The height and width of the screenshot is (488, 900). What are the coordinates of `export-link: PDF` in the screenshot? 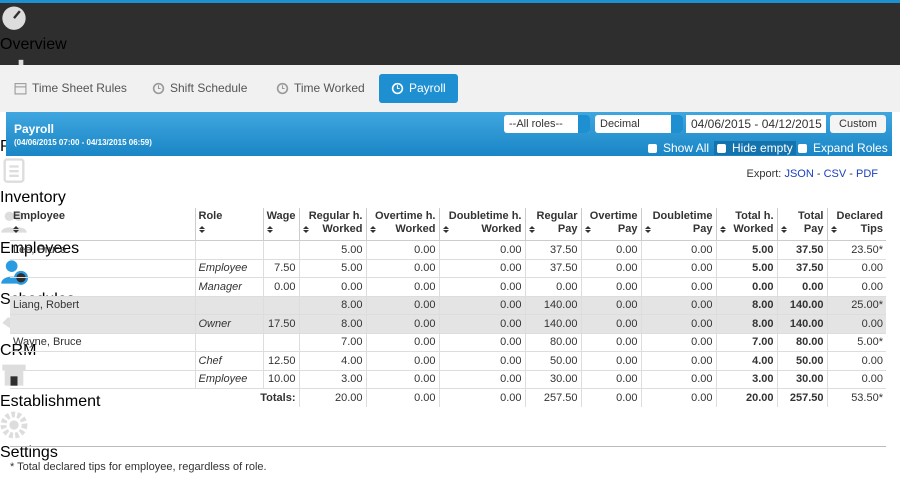 It's located at (867, 174).